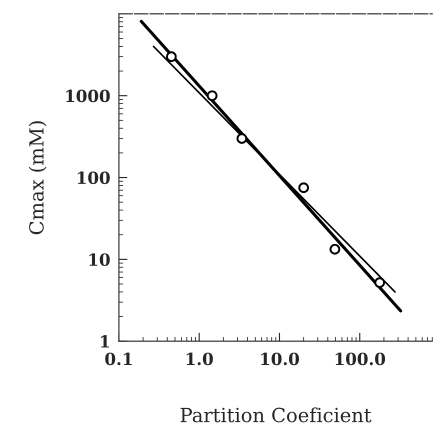 This screenshot has height=433, width=434. What do you see at coordinates (361, 359) in the screenshot?
I see `x-tick-label: 100.0` at bounding box center [361, 359].